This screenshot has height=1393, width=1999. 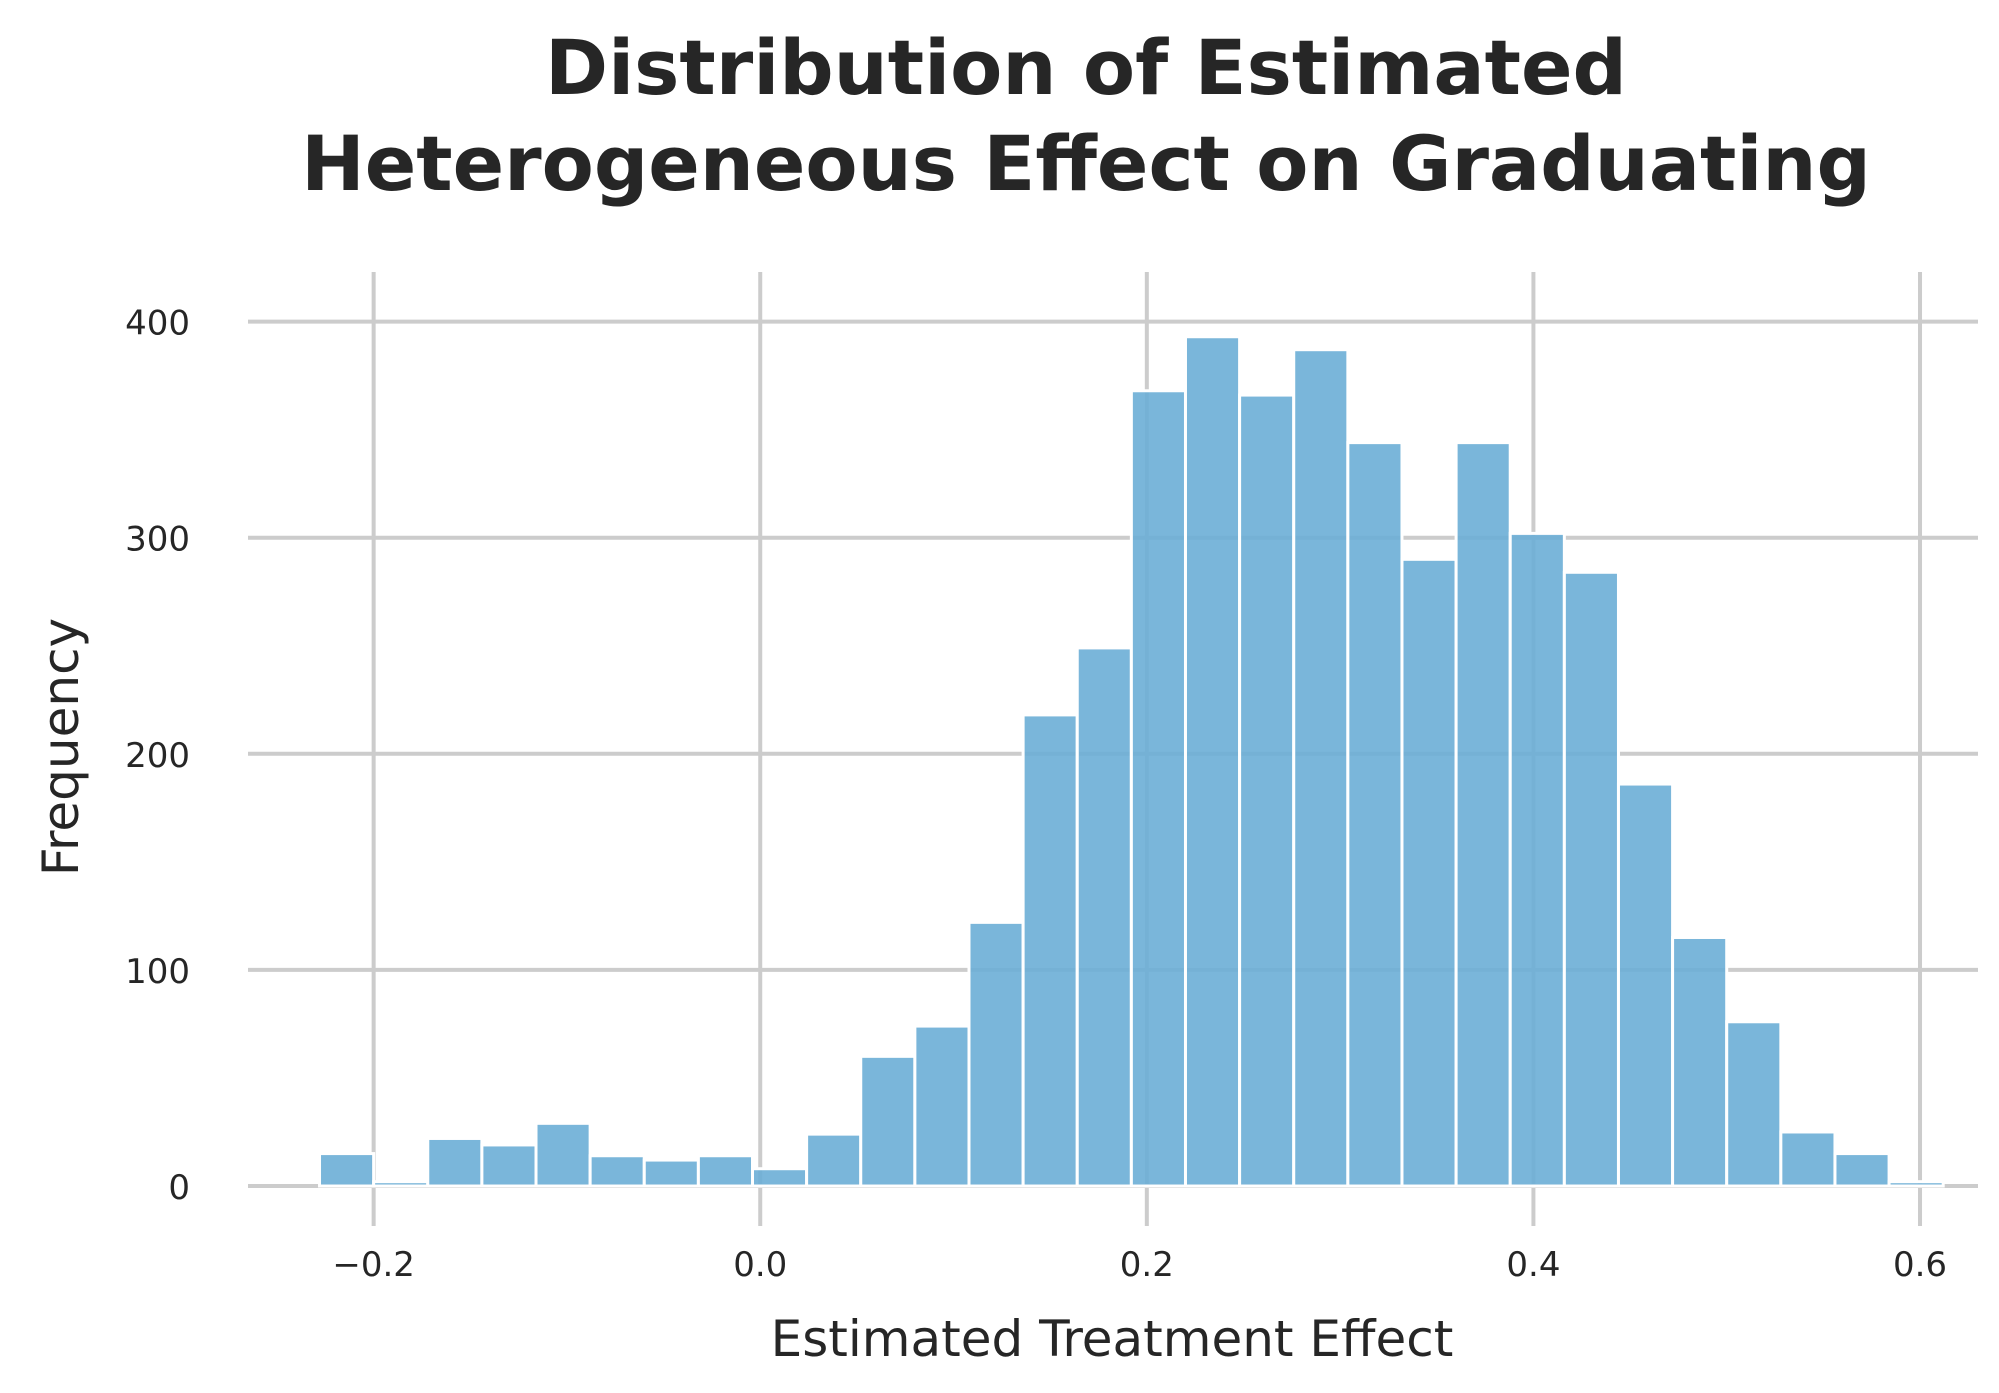 I want to click on y-tick-label: 300, so click(x=157, y=540).